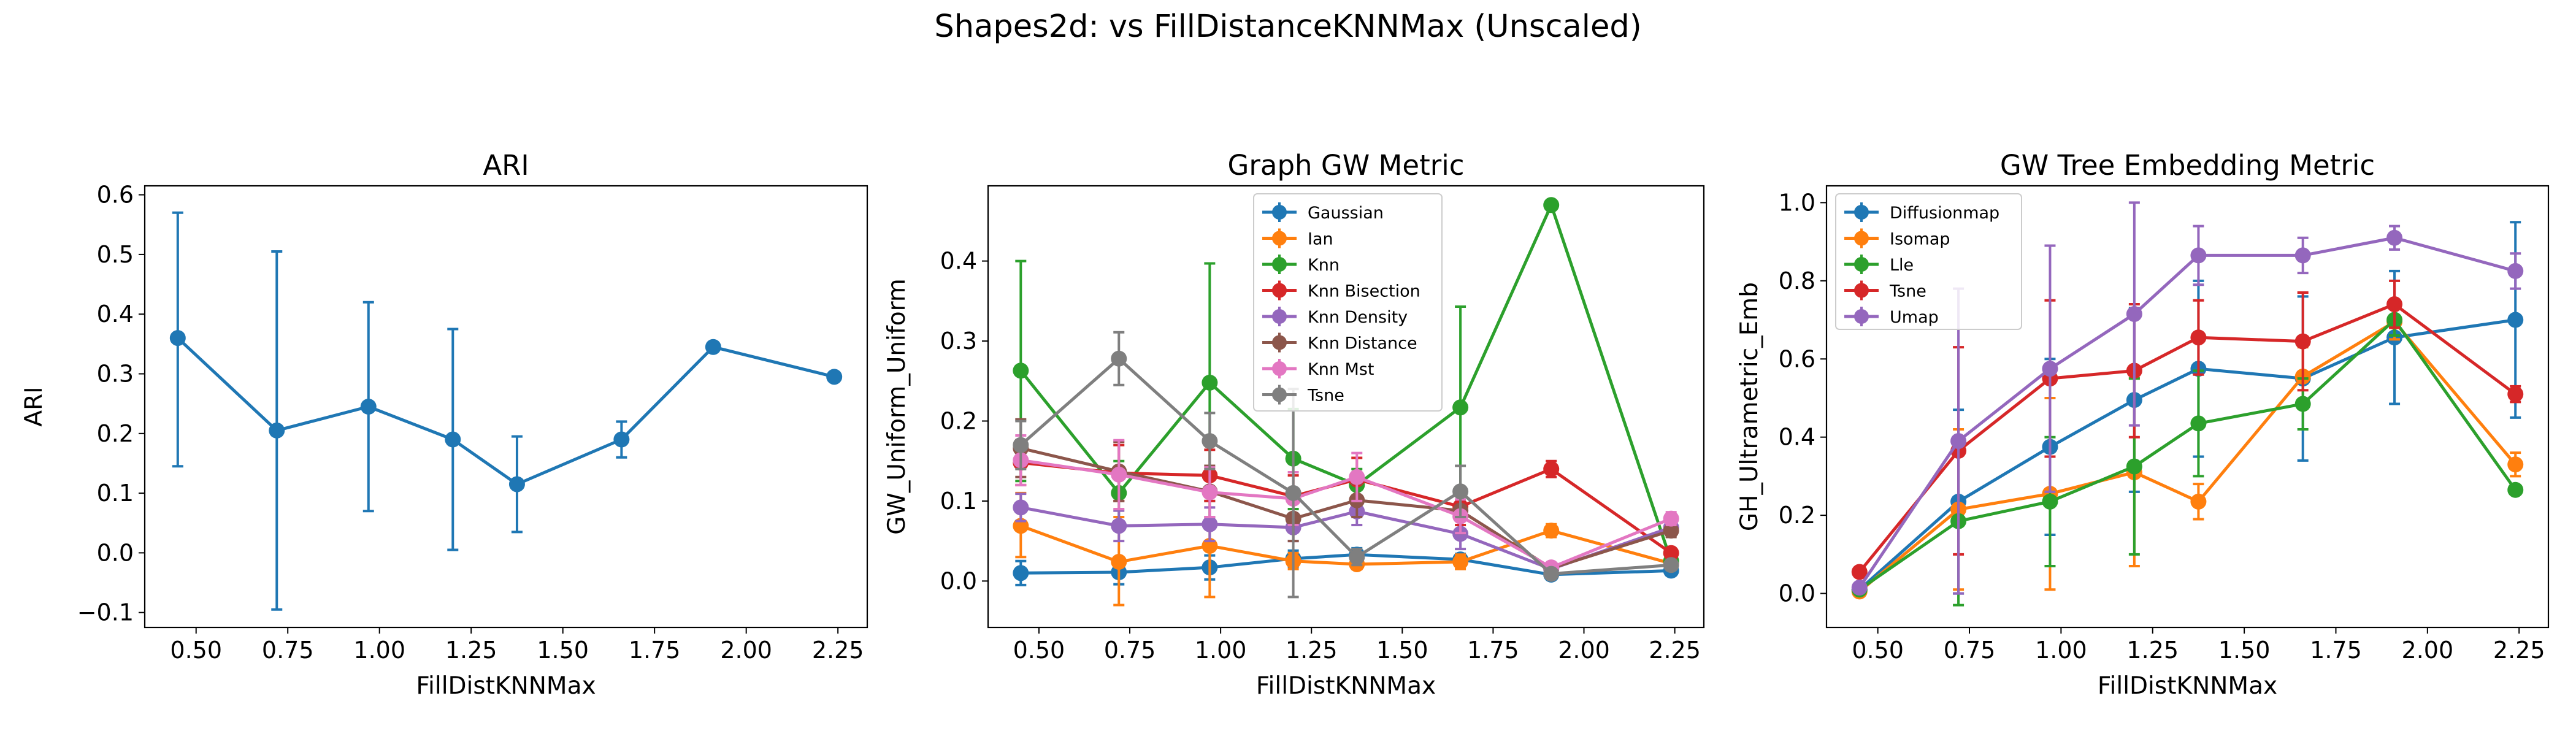 This screenshot has width=2576, height=736. Describe the element at coordinates (2152, 650) in the screenshot. I see `x-tick-label: 1.25` at that location.